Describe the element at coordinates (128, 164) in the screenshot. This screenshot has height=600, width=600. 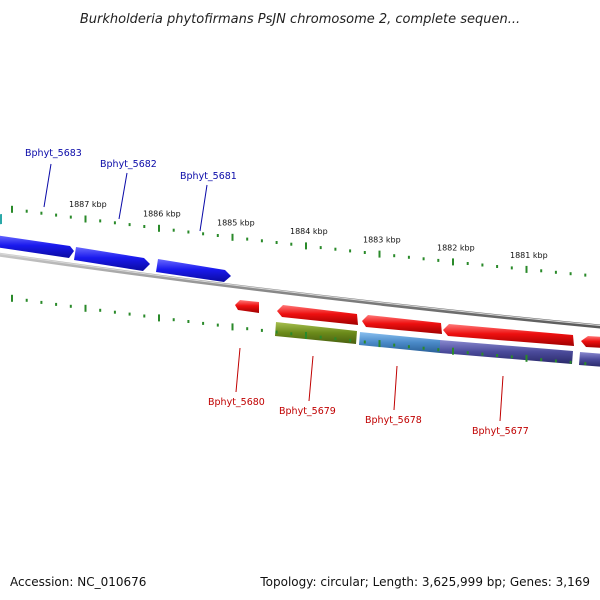
I see `gene-label-bphyt-5682: Bphyt_5682` at that location.